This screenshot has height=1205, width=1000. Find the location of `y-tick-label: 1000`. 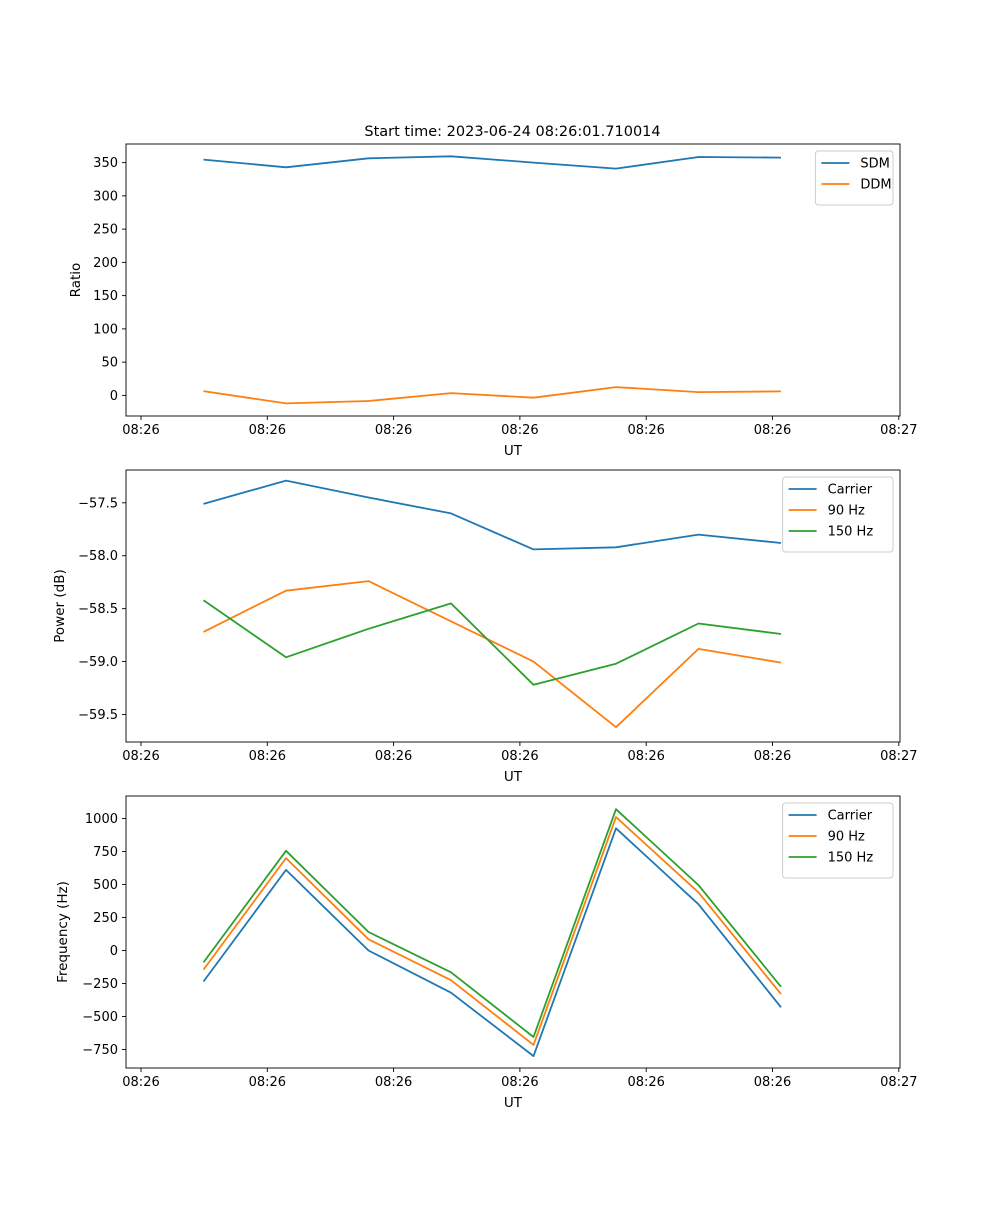

y-tick-label: 1000 is located at coordinates (101, 819).